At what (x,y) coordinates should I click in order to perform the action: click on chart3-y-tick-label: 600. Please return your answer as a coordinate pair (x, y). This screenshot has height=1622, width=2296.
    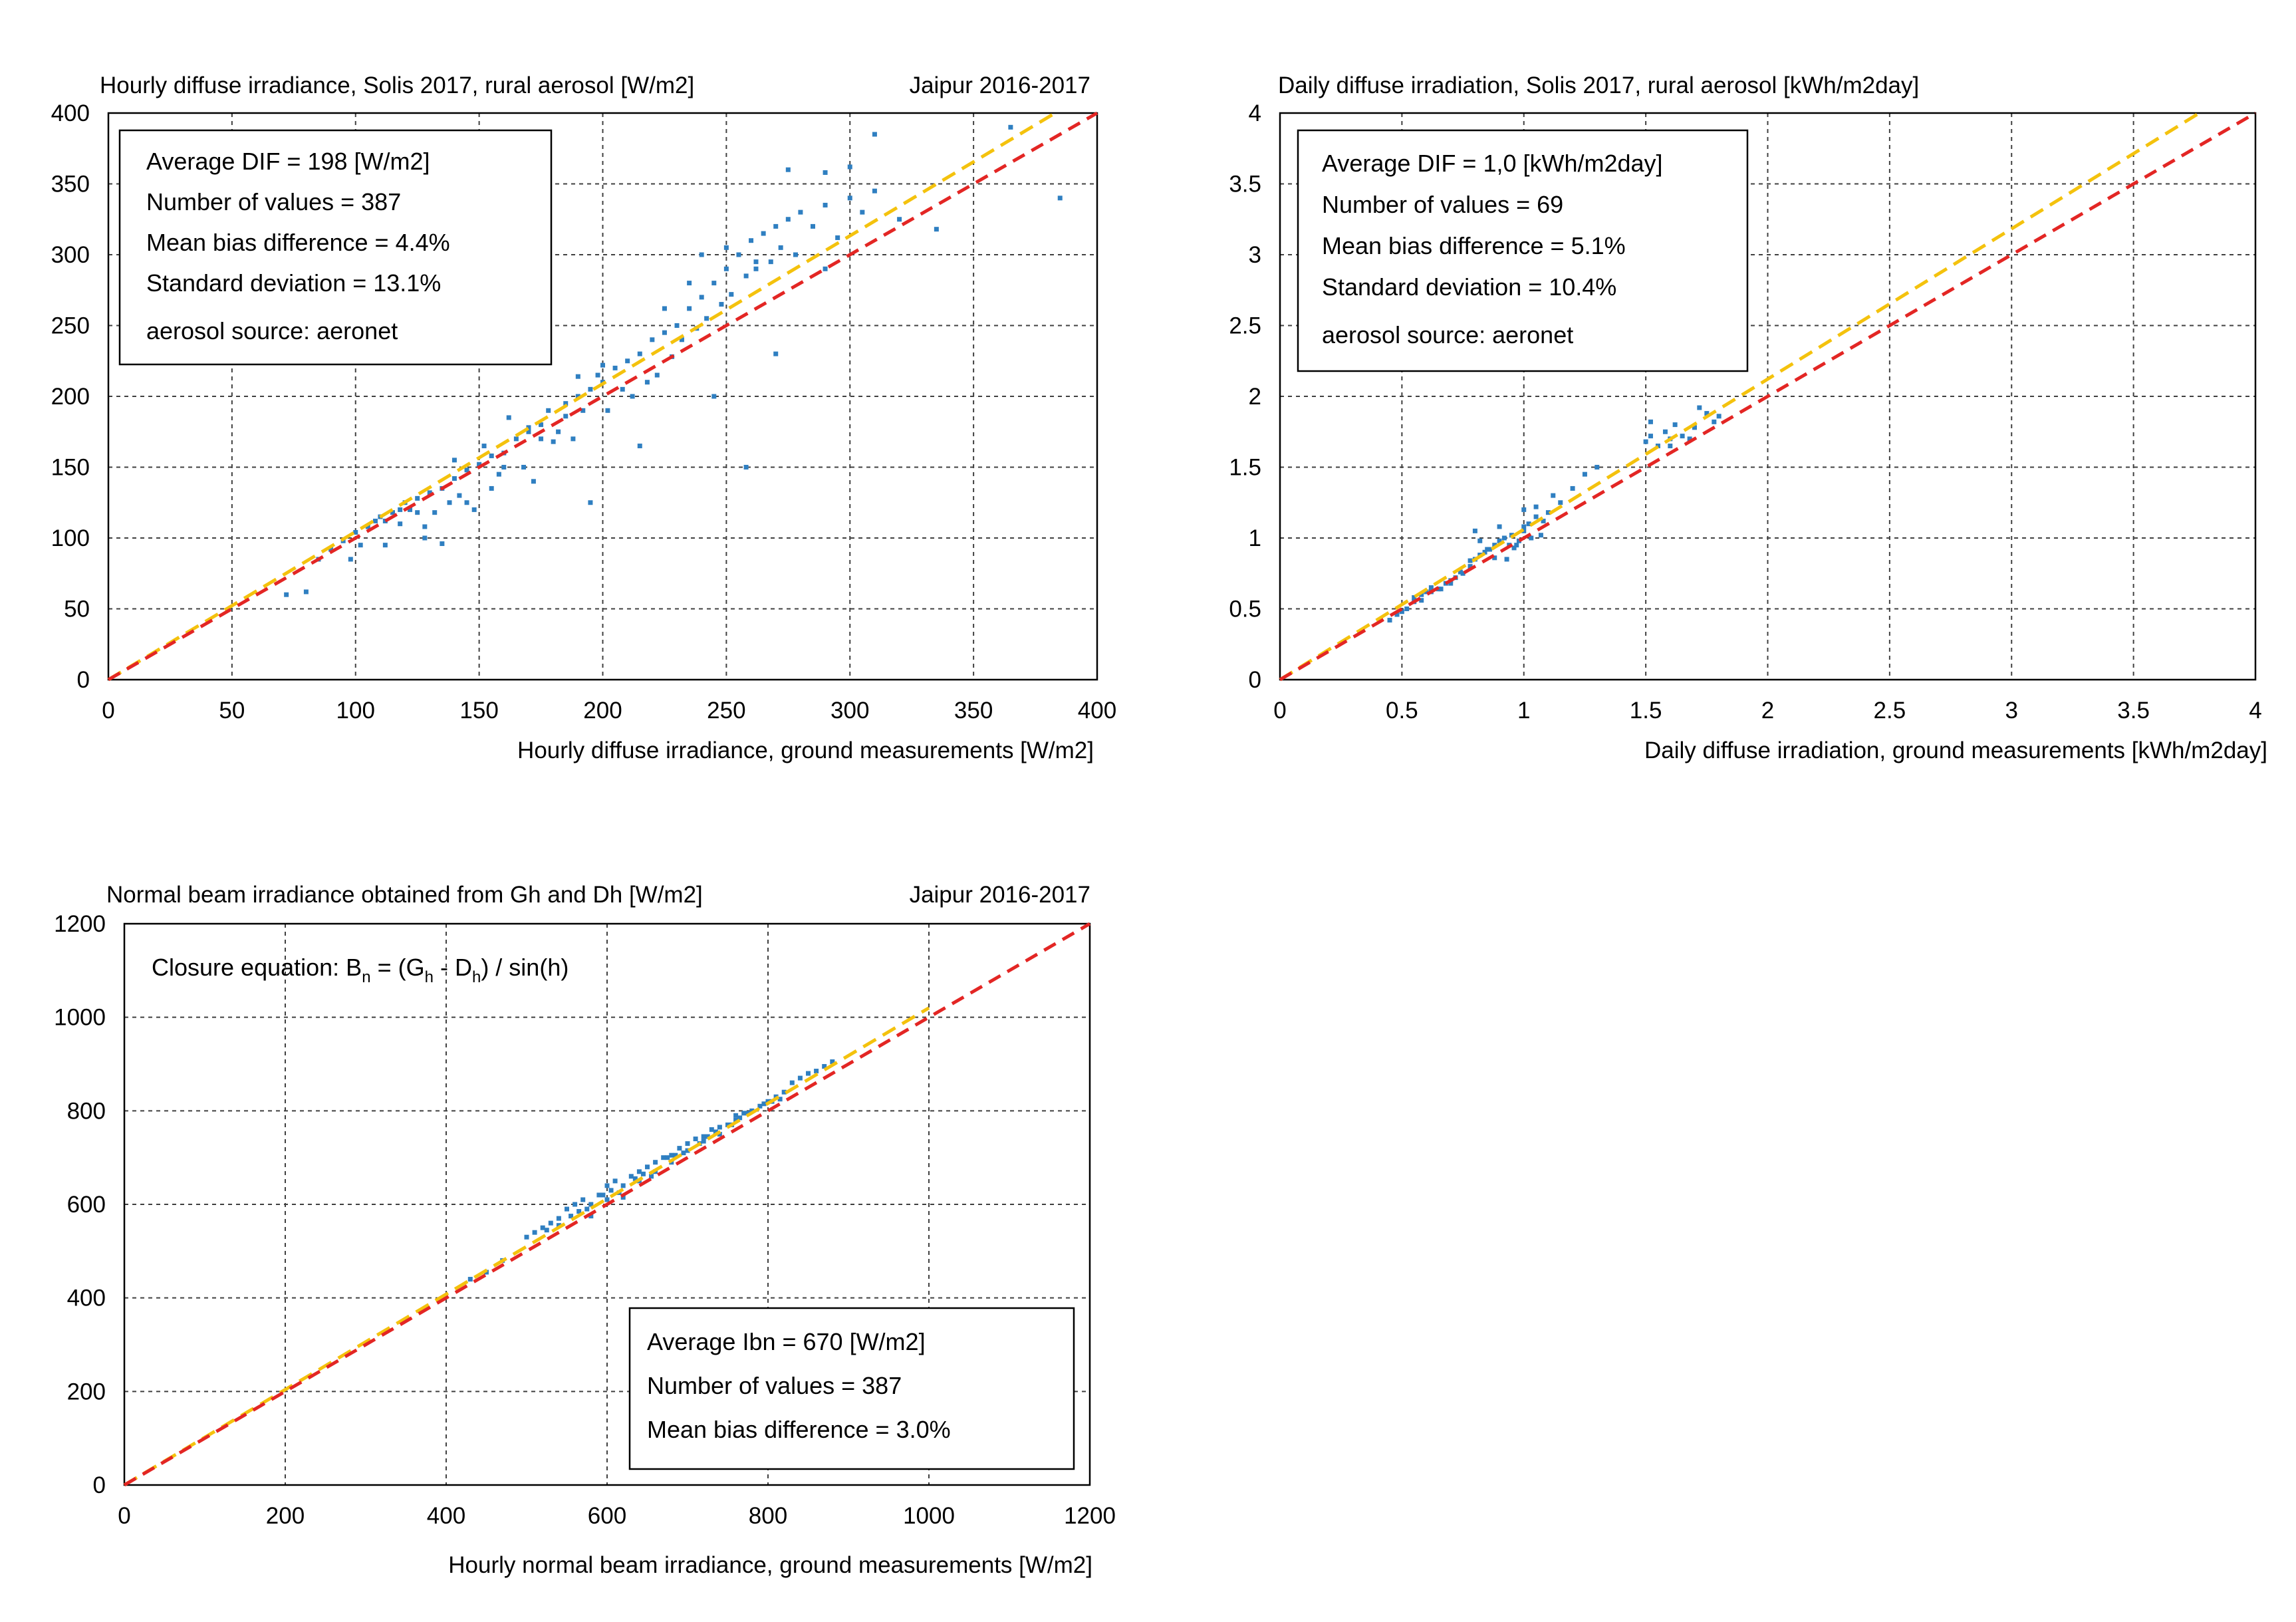
    Looking at the image, I should click on (86, 1205).